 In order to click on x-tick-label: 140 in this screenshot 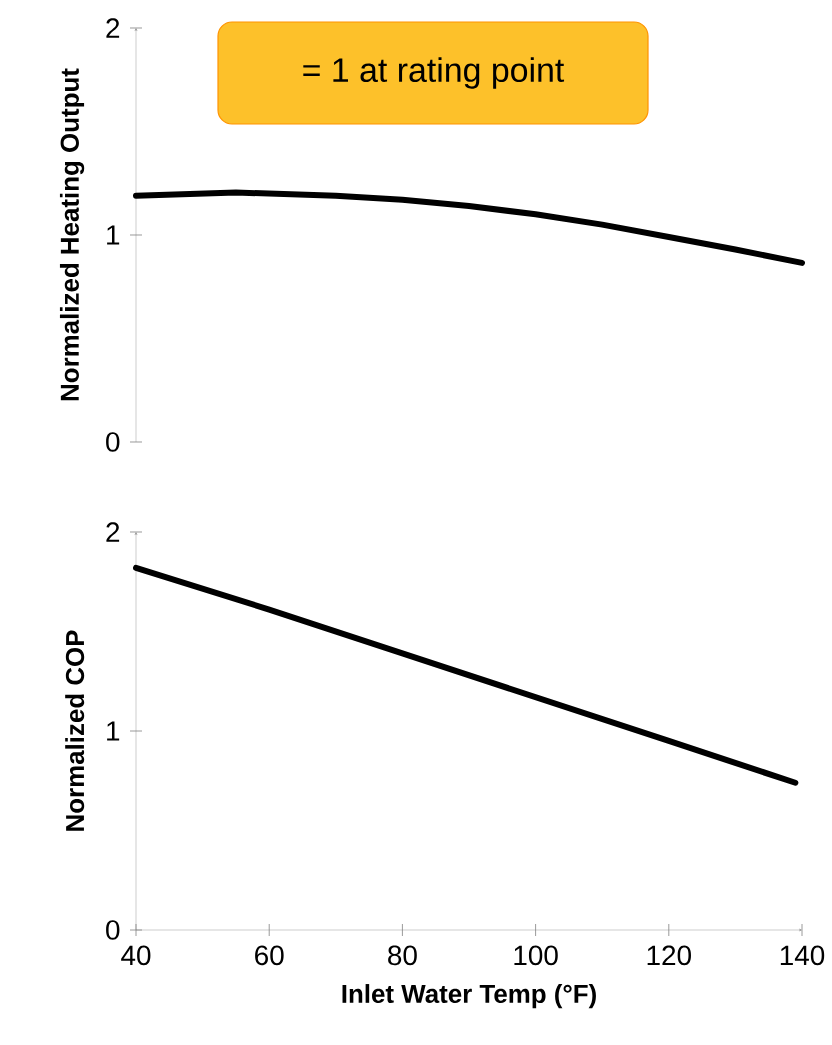, I will do `click(802, 955)`.